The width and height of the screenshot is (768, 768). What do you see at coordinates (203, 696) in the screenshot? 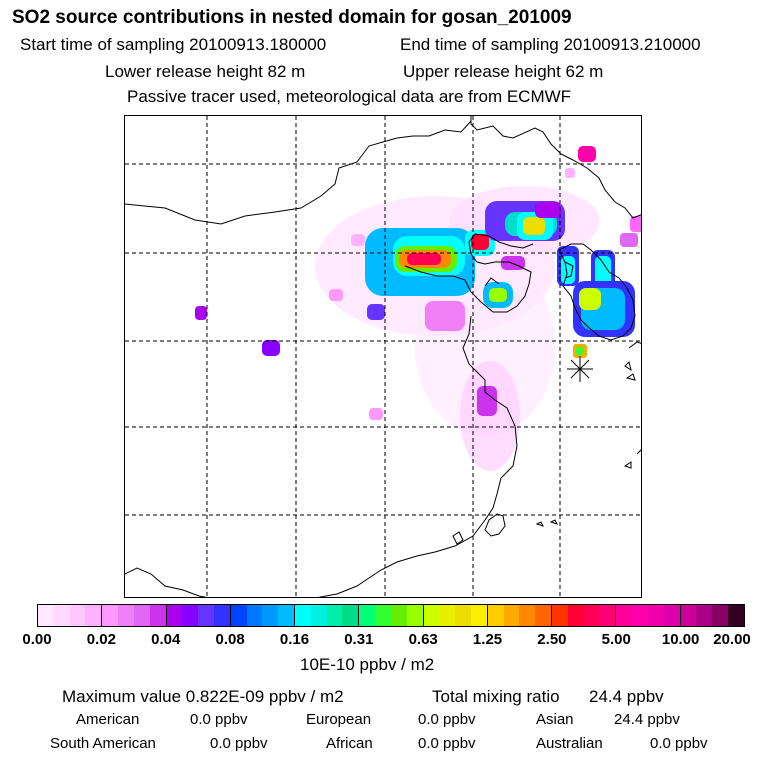
I see `maximum-value: Maximum value 0.822E-09 ppbv / m2` at bounding box center [203, 696].